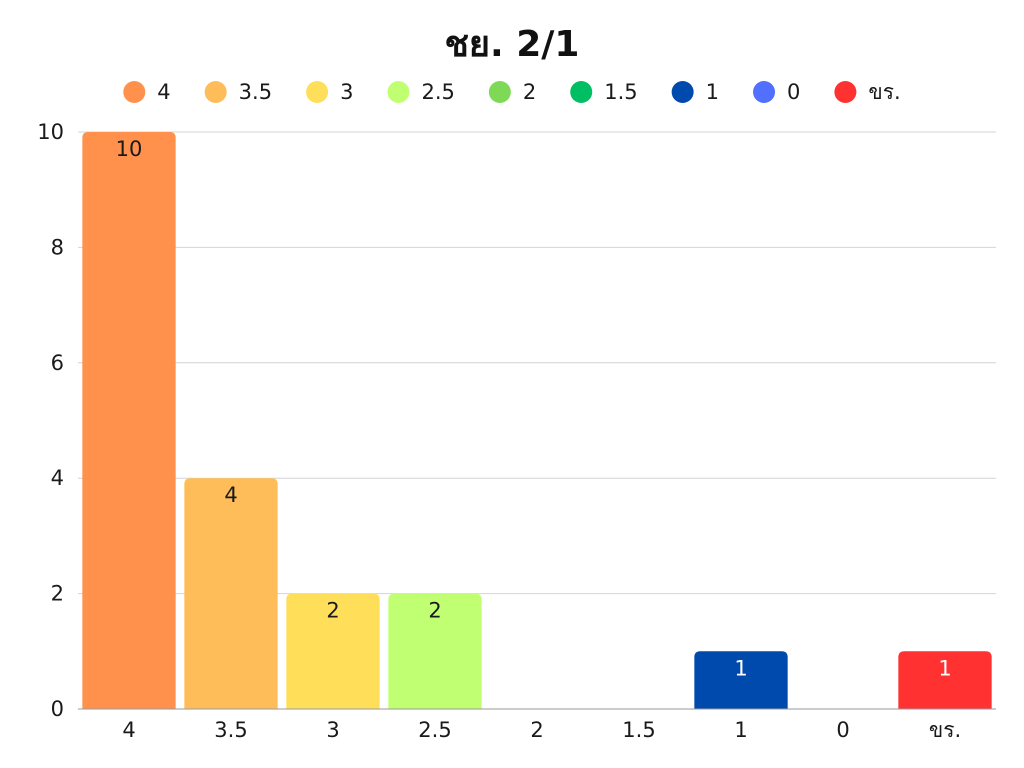  I want to click on x-axis: 4 3.5 3 2.5 2 1.5 1 0 ขร., so click(537, 725).